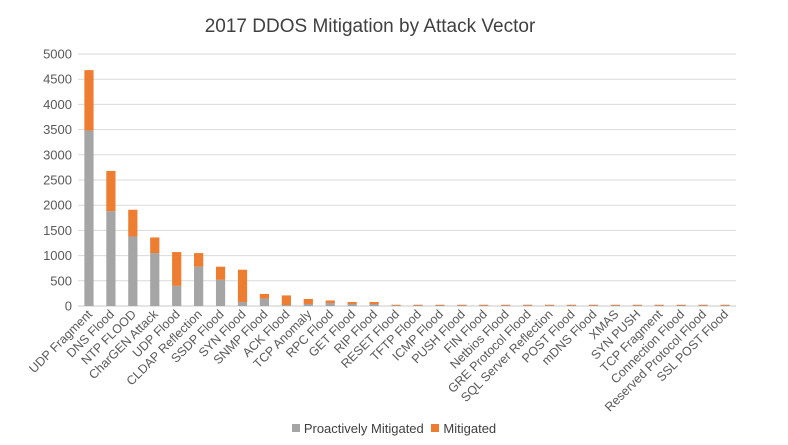  I want to click on legend-label-mitigated: Mitigated, so click(470, 428).